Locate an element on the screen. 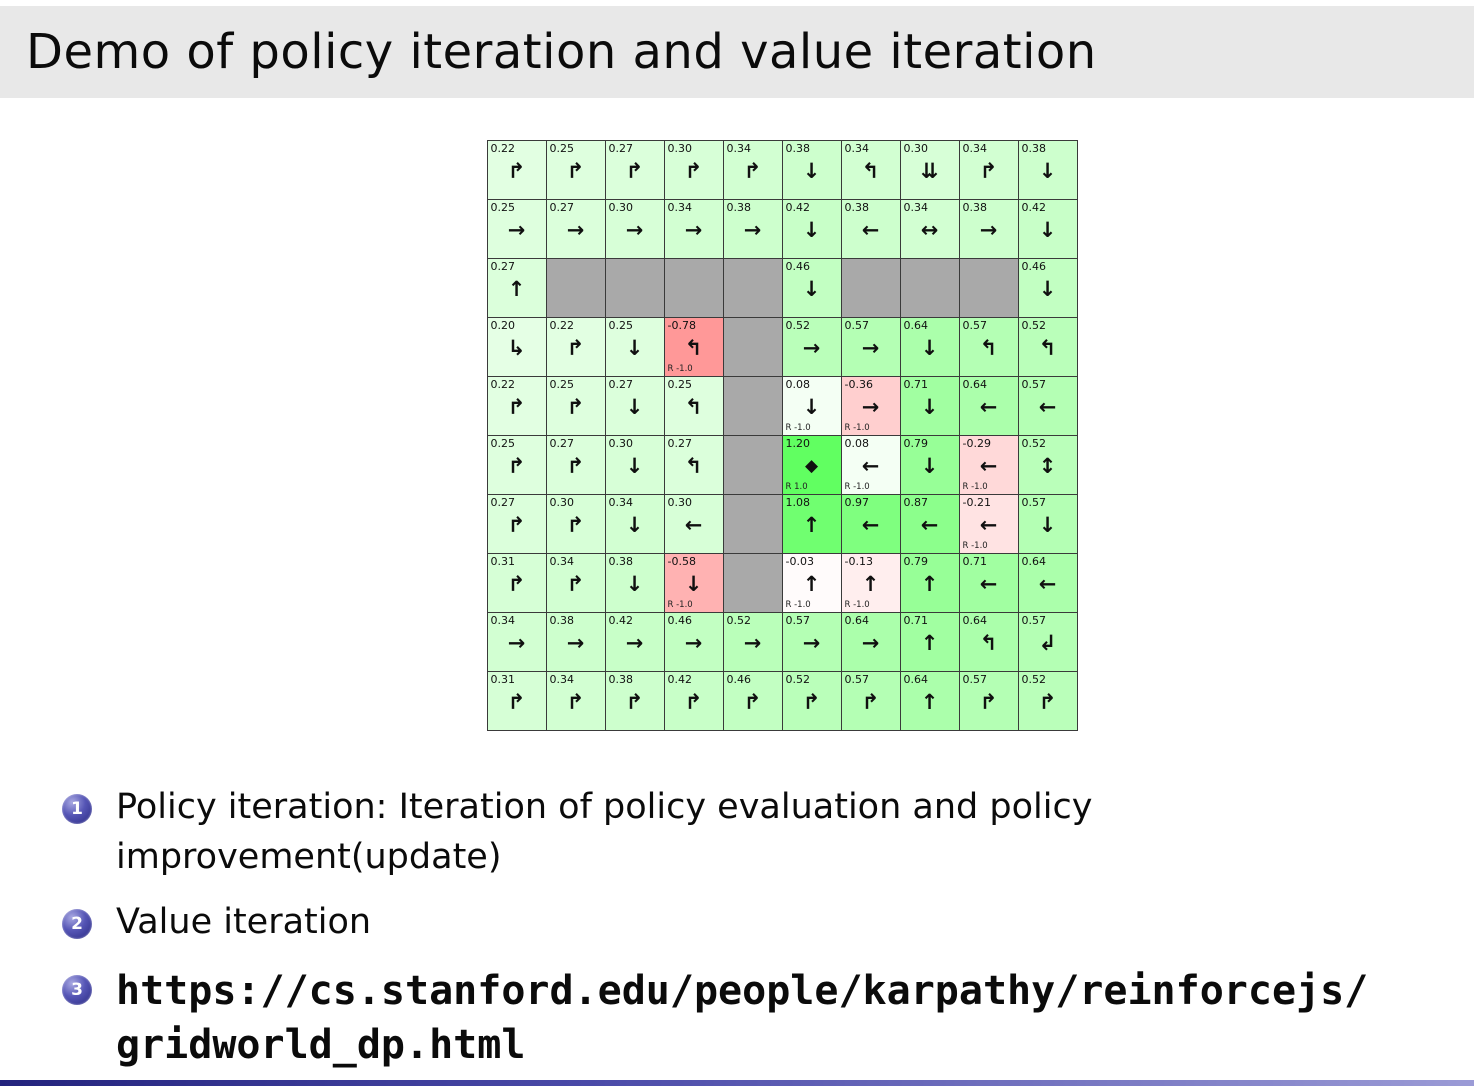 This screenshot has height=1086, width=1474. grid-cell: 0.42 ↓ is located at coordinates (1047, 229).